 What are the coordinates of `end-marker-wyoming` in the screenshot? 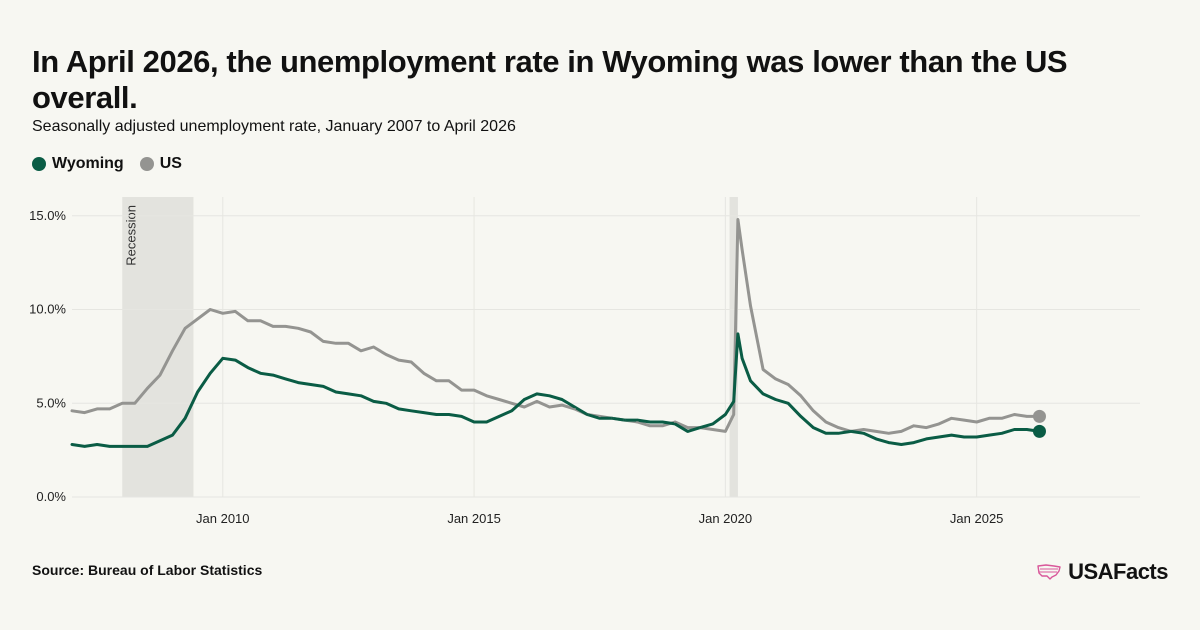 It's located at (1039, 431).